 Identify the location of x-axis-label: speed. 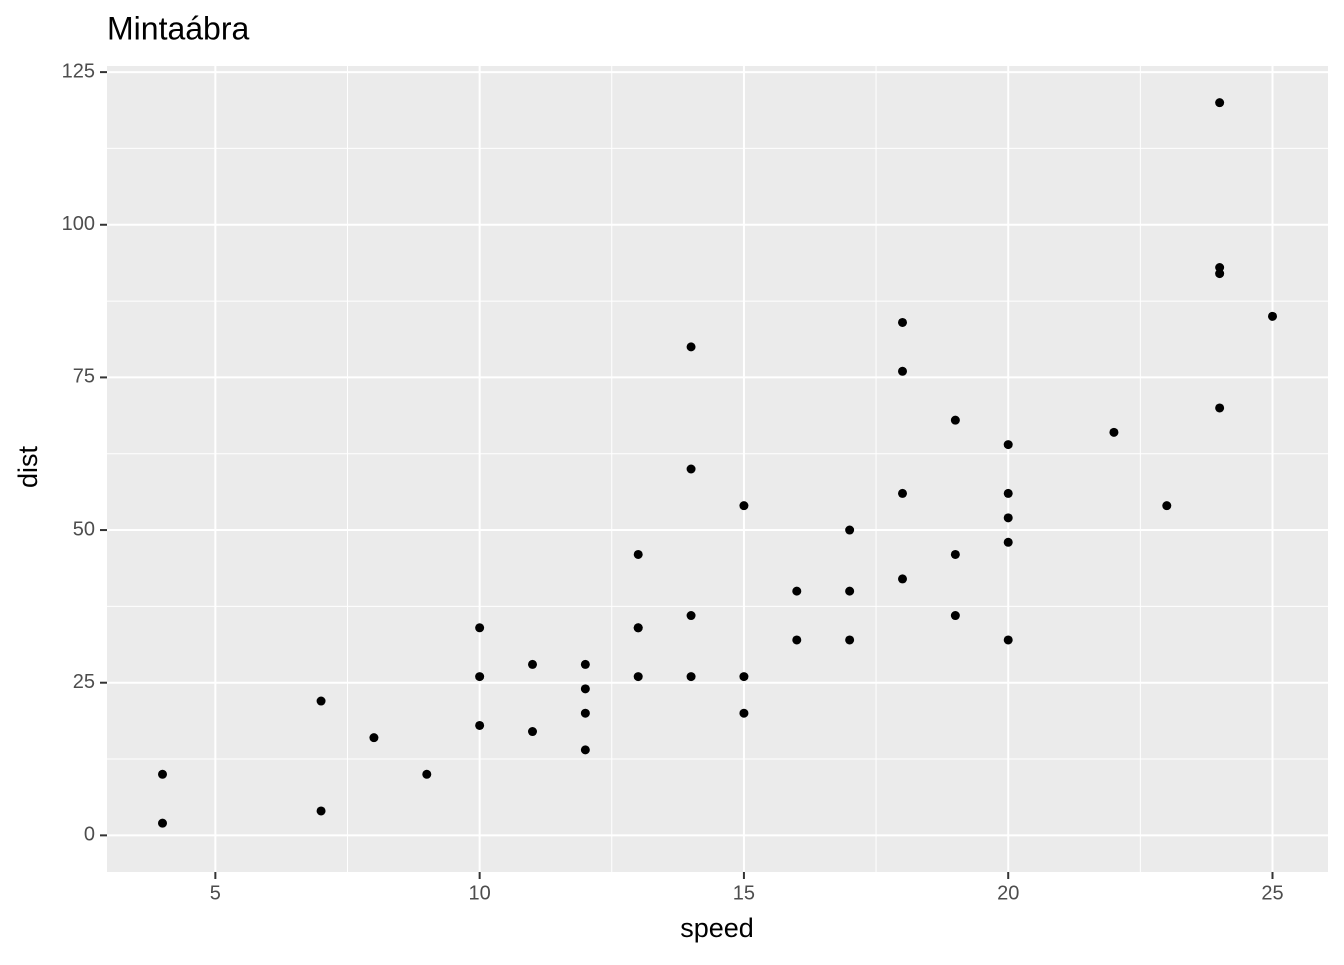
(717, 928).